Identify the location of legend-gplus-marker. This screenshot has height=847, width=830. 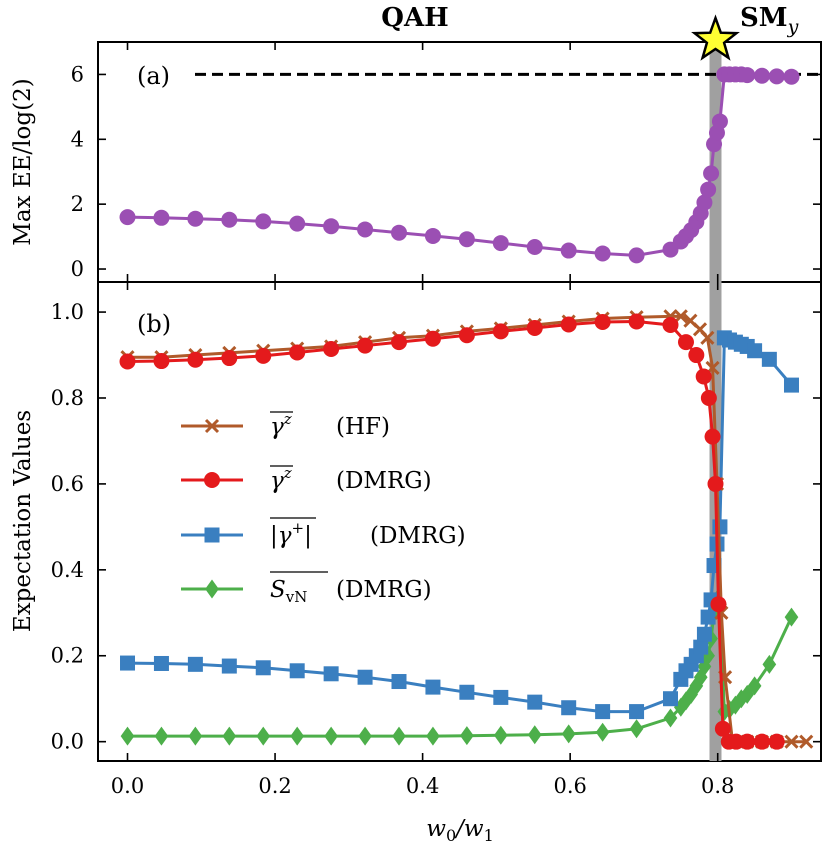
(212, 535).